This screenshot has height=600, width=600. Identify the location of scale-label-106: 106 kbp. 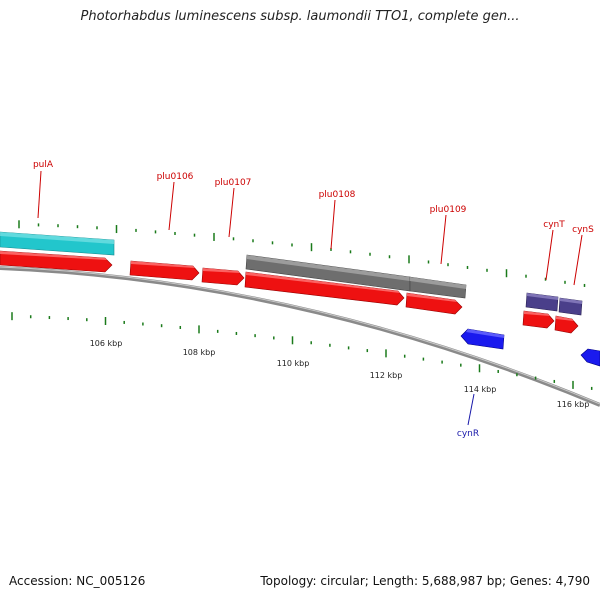
(106, 343).